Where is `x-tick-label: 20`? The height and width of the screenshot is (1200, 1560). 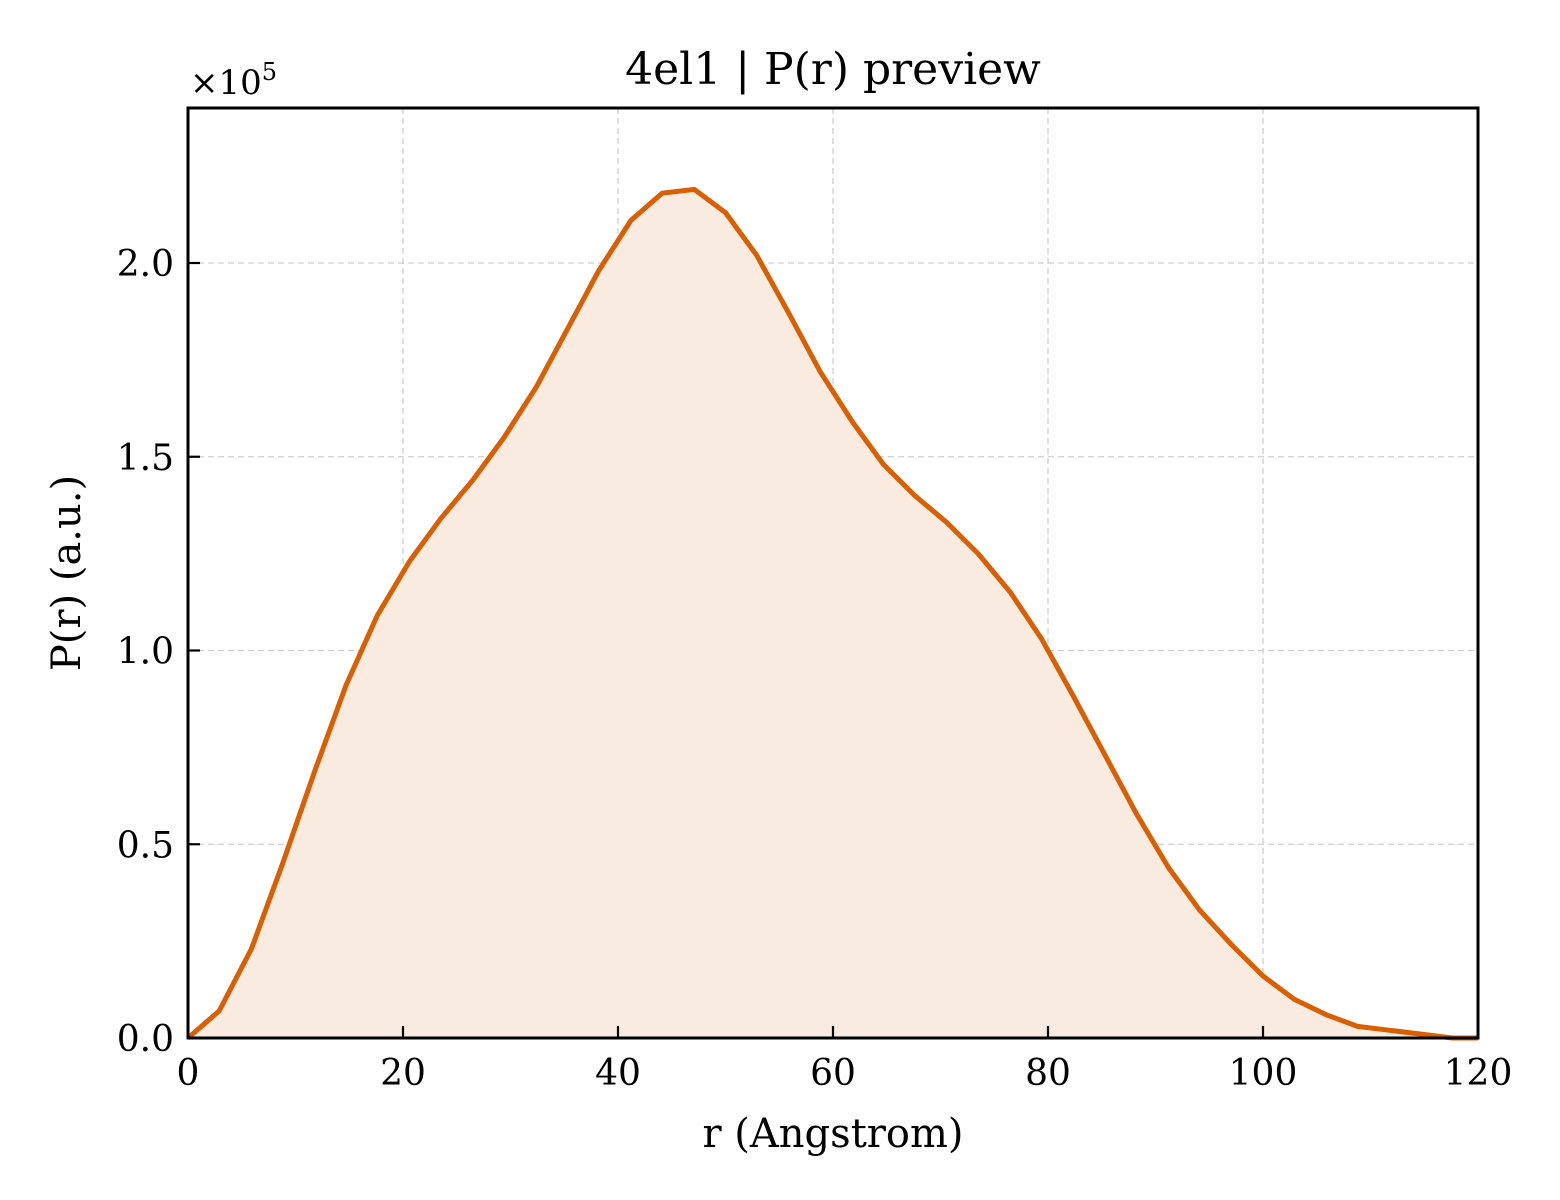
x-tick-label: 20 is located at coordinates (403, 1073).